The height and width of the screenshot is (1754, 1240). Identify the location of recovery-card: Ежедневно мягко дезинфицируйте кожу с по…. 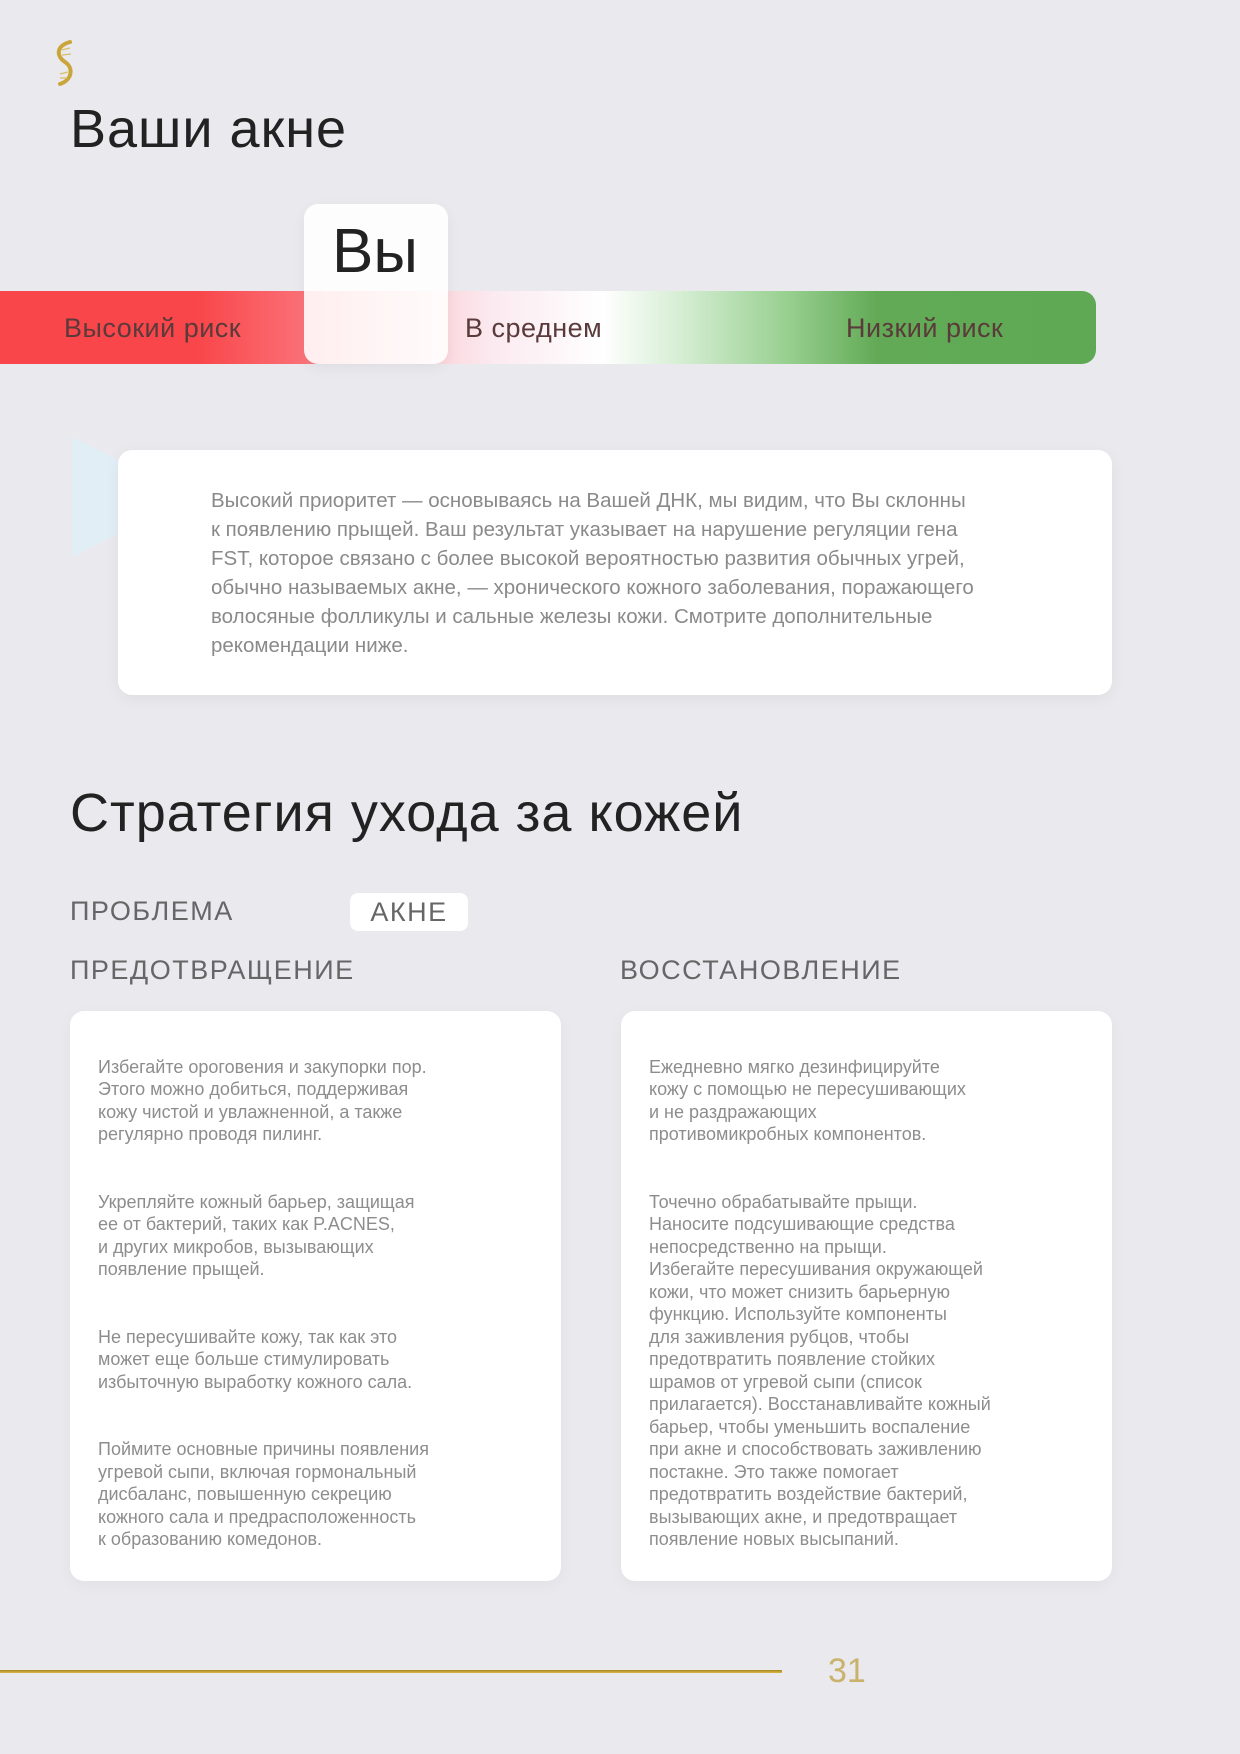
(866, 1296).